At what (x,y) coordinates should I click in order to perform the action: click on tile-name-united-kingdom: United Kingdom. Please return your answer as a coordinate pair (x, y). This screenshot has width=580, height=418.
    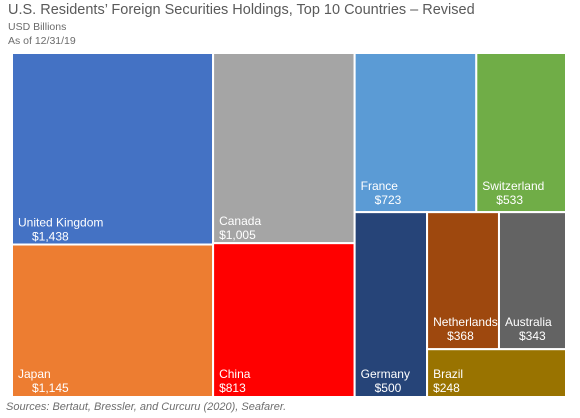
    Looking at the image, I should click on (60, 223).